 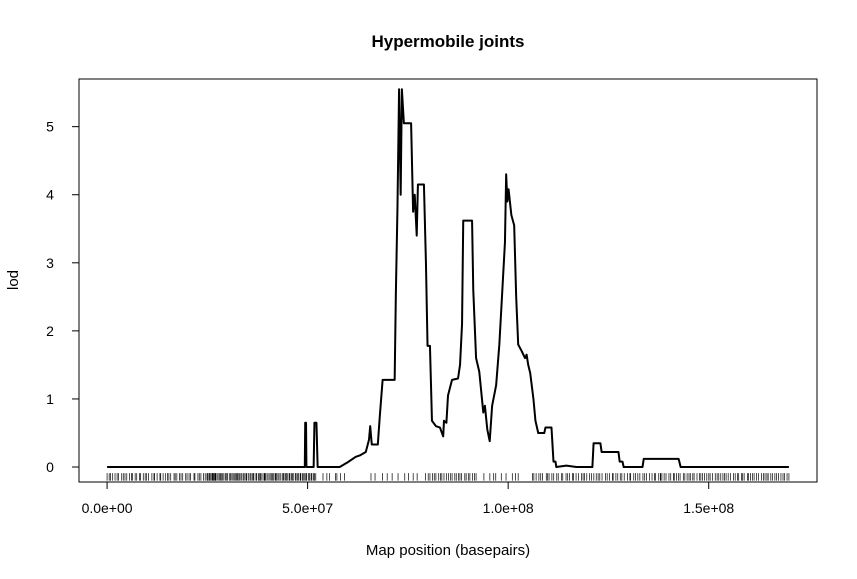 I want to click on y-tick-label: 4, so click(x=50, y=195).